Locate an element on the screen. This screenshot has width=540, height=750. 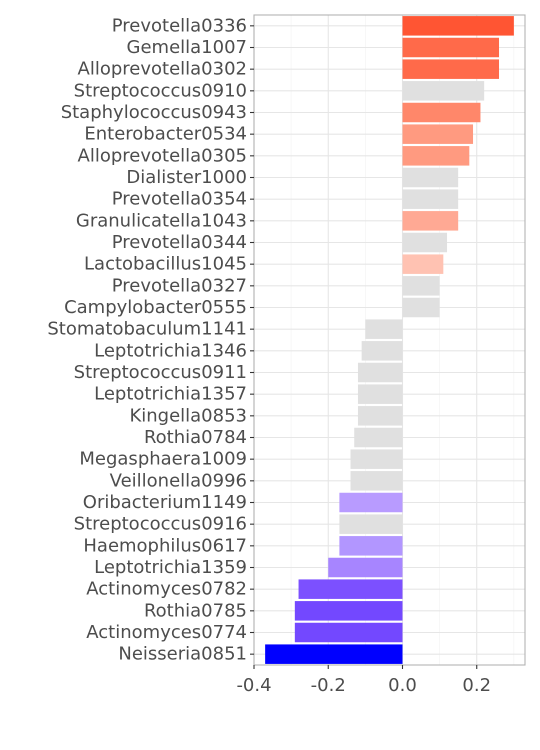
y-tick-label: Streptococcus0911 is located at coordinates (160, 372).